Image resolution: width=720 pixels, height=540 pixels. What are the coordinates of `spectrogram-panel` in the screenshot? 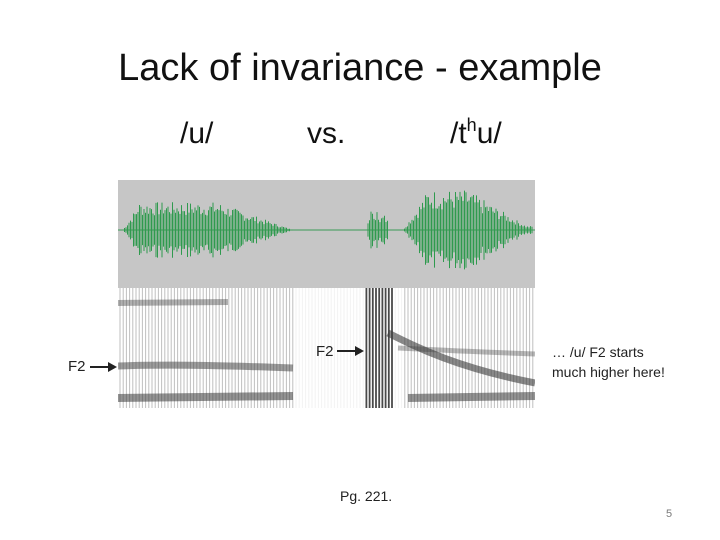 It's located at (326, 348).